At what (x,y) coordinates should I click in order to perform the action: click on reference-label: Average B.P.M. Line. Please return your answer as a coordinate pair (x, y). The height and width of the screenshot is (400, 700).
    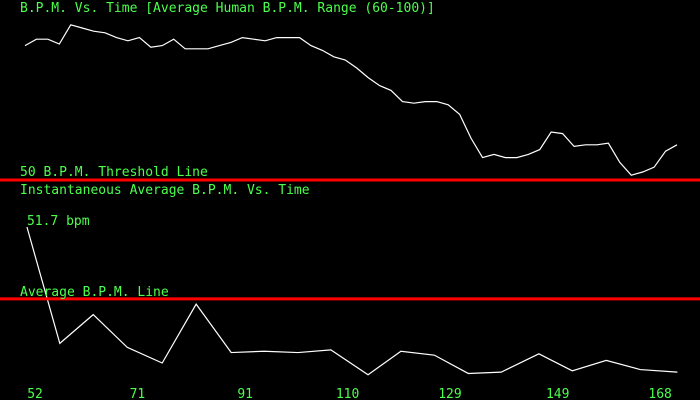
    Looking at the image, I should click on (94, 292).